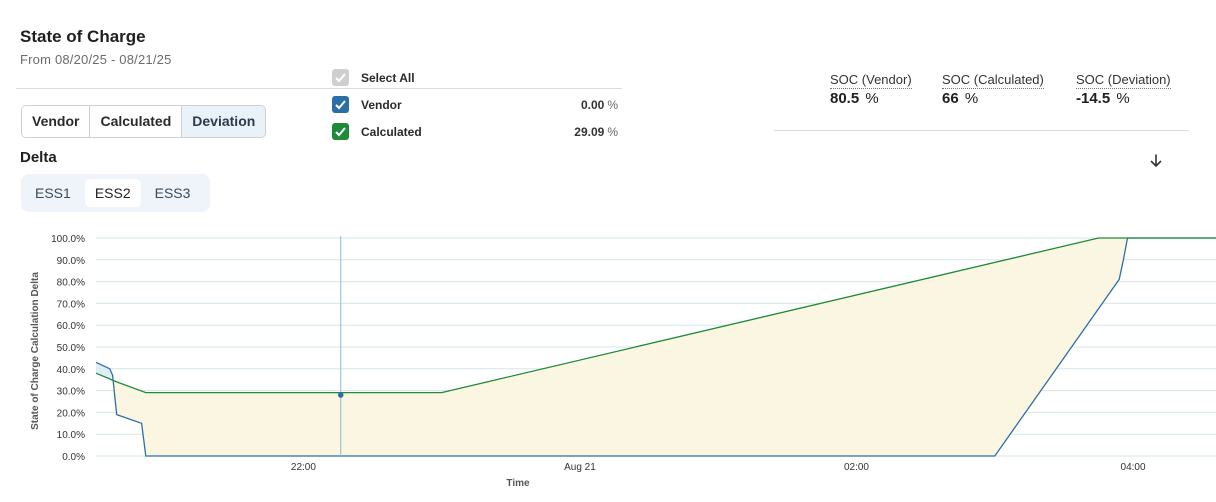 The height and width of the screenshot is (502, 1216). What do you see at coordinates (68, 239) in the screenshot?
I see `y-tick-label: 100.0%` at bounding box center [68, 239].